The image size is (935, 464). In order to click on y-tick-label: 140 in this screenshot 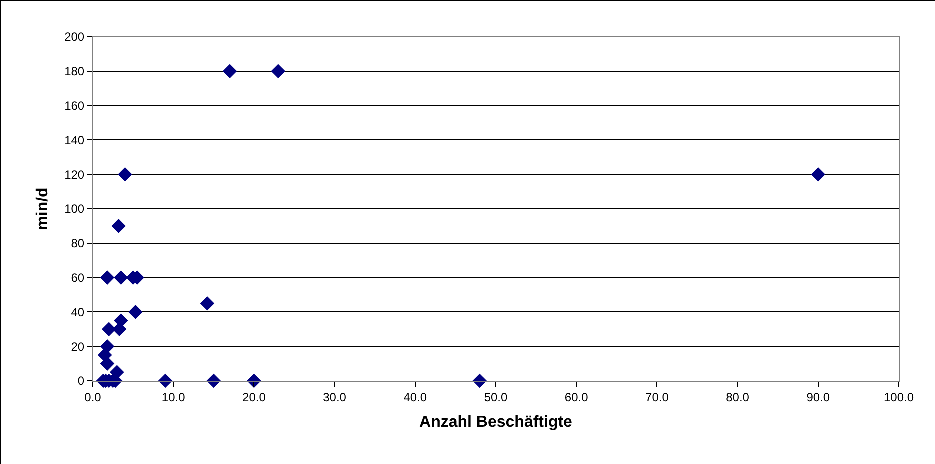, I will do `click(74, 140)`.